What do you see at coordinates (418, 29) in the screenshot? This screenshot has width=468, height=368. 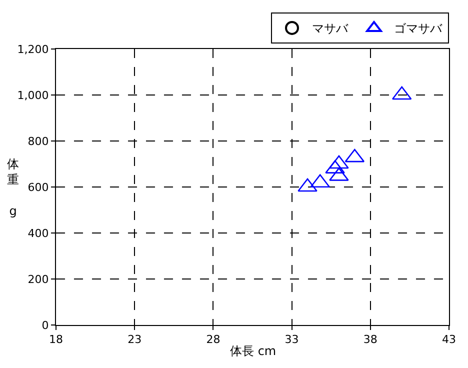 I see `legend-label: ゴマサバ` at bounding box center [418, 29].